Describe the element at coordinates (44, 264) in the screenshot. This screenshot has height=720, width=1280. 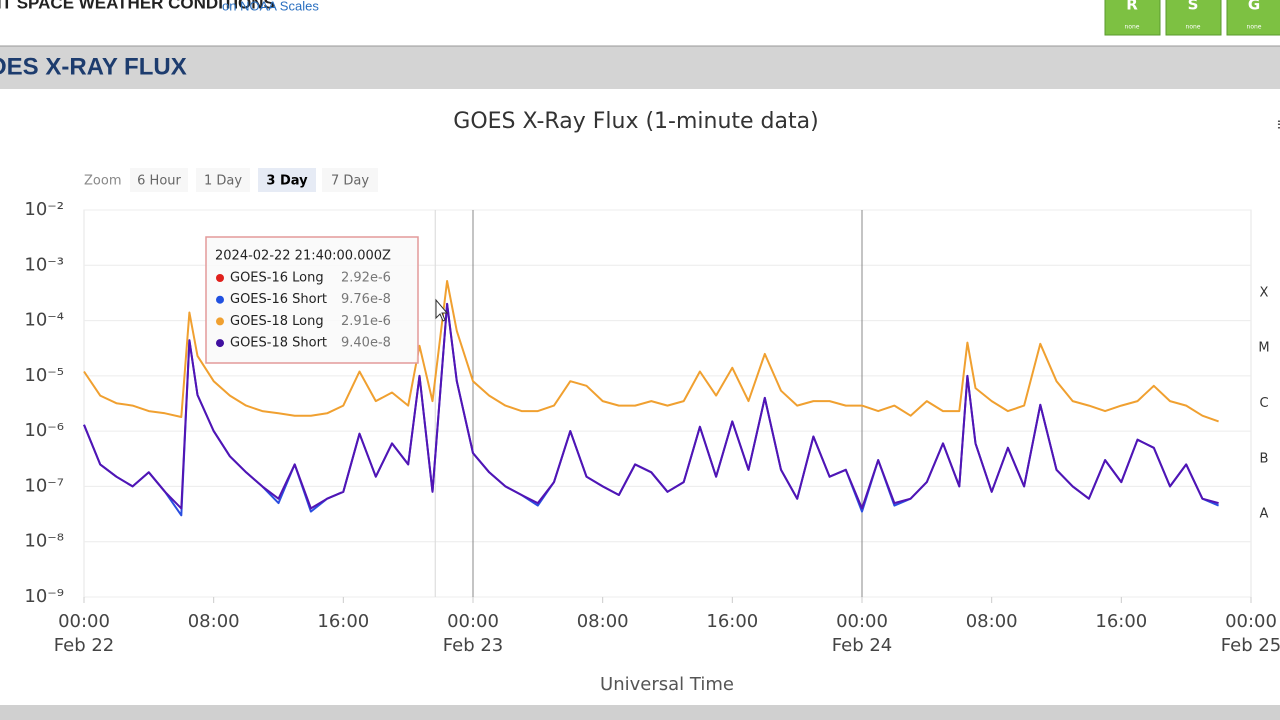
I see `y-tick-label: 10⁻³` at that location.